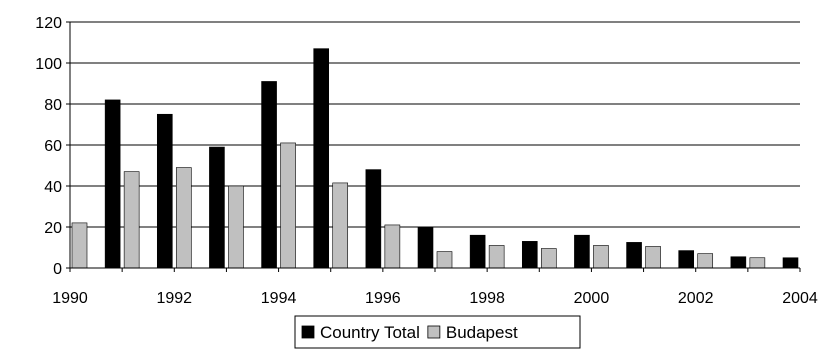 This screenshot has height=352, width=823. What do you see at coordinates (592, 298) in the screenshot?
I see `x-tick-label: 2000` at bounding box center [592, 298].